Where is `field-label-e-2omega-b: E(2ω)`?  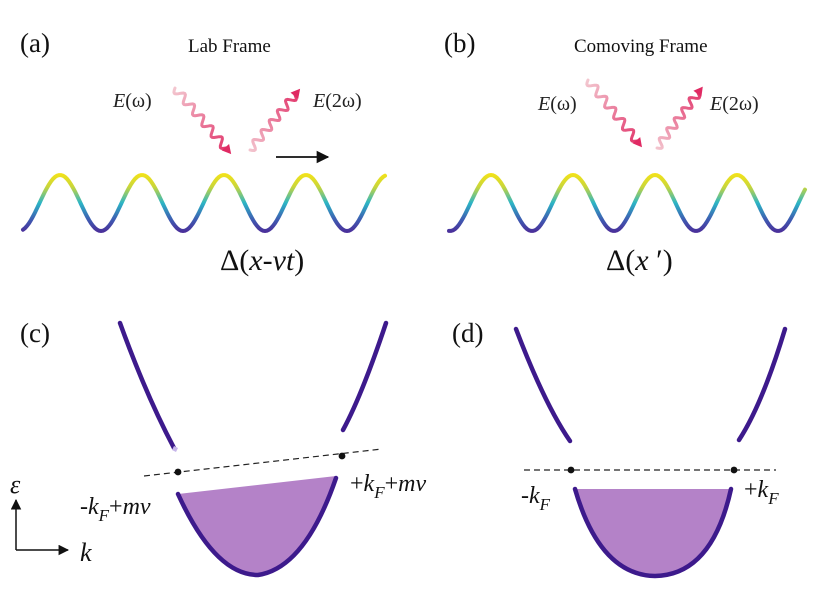 field-label-e-2omega-b: E(2ω) is located at coordinates (734, 104).